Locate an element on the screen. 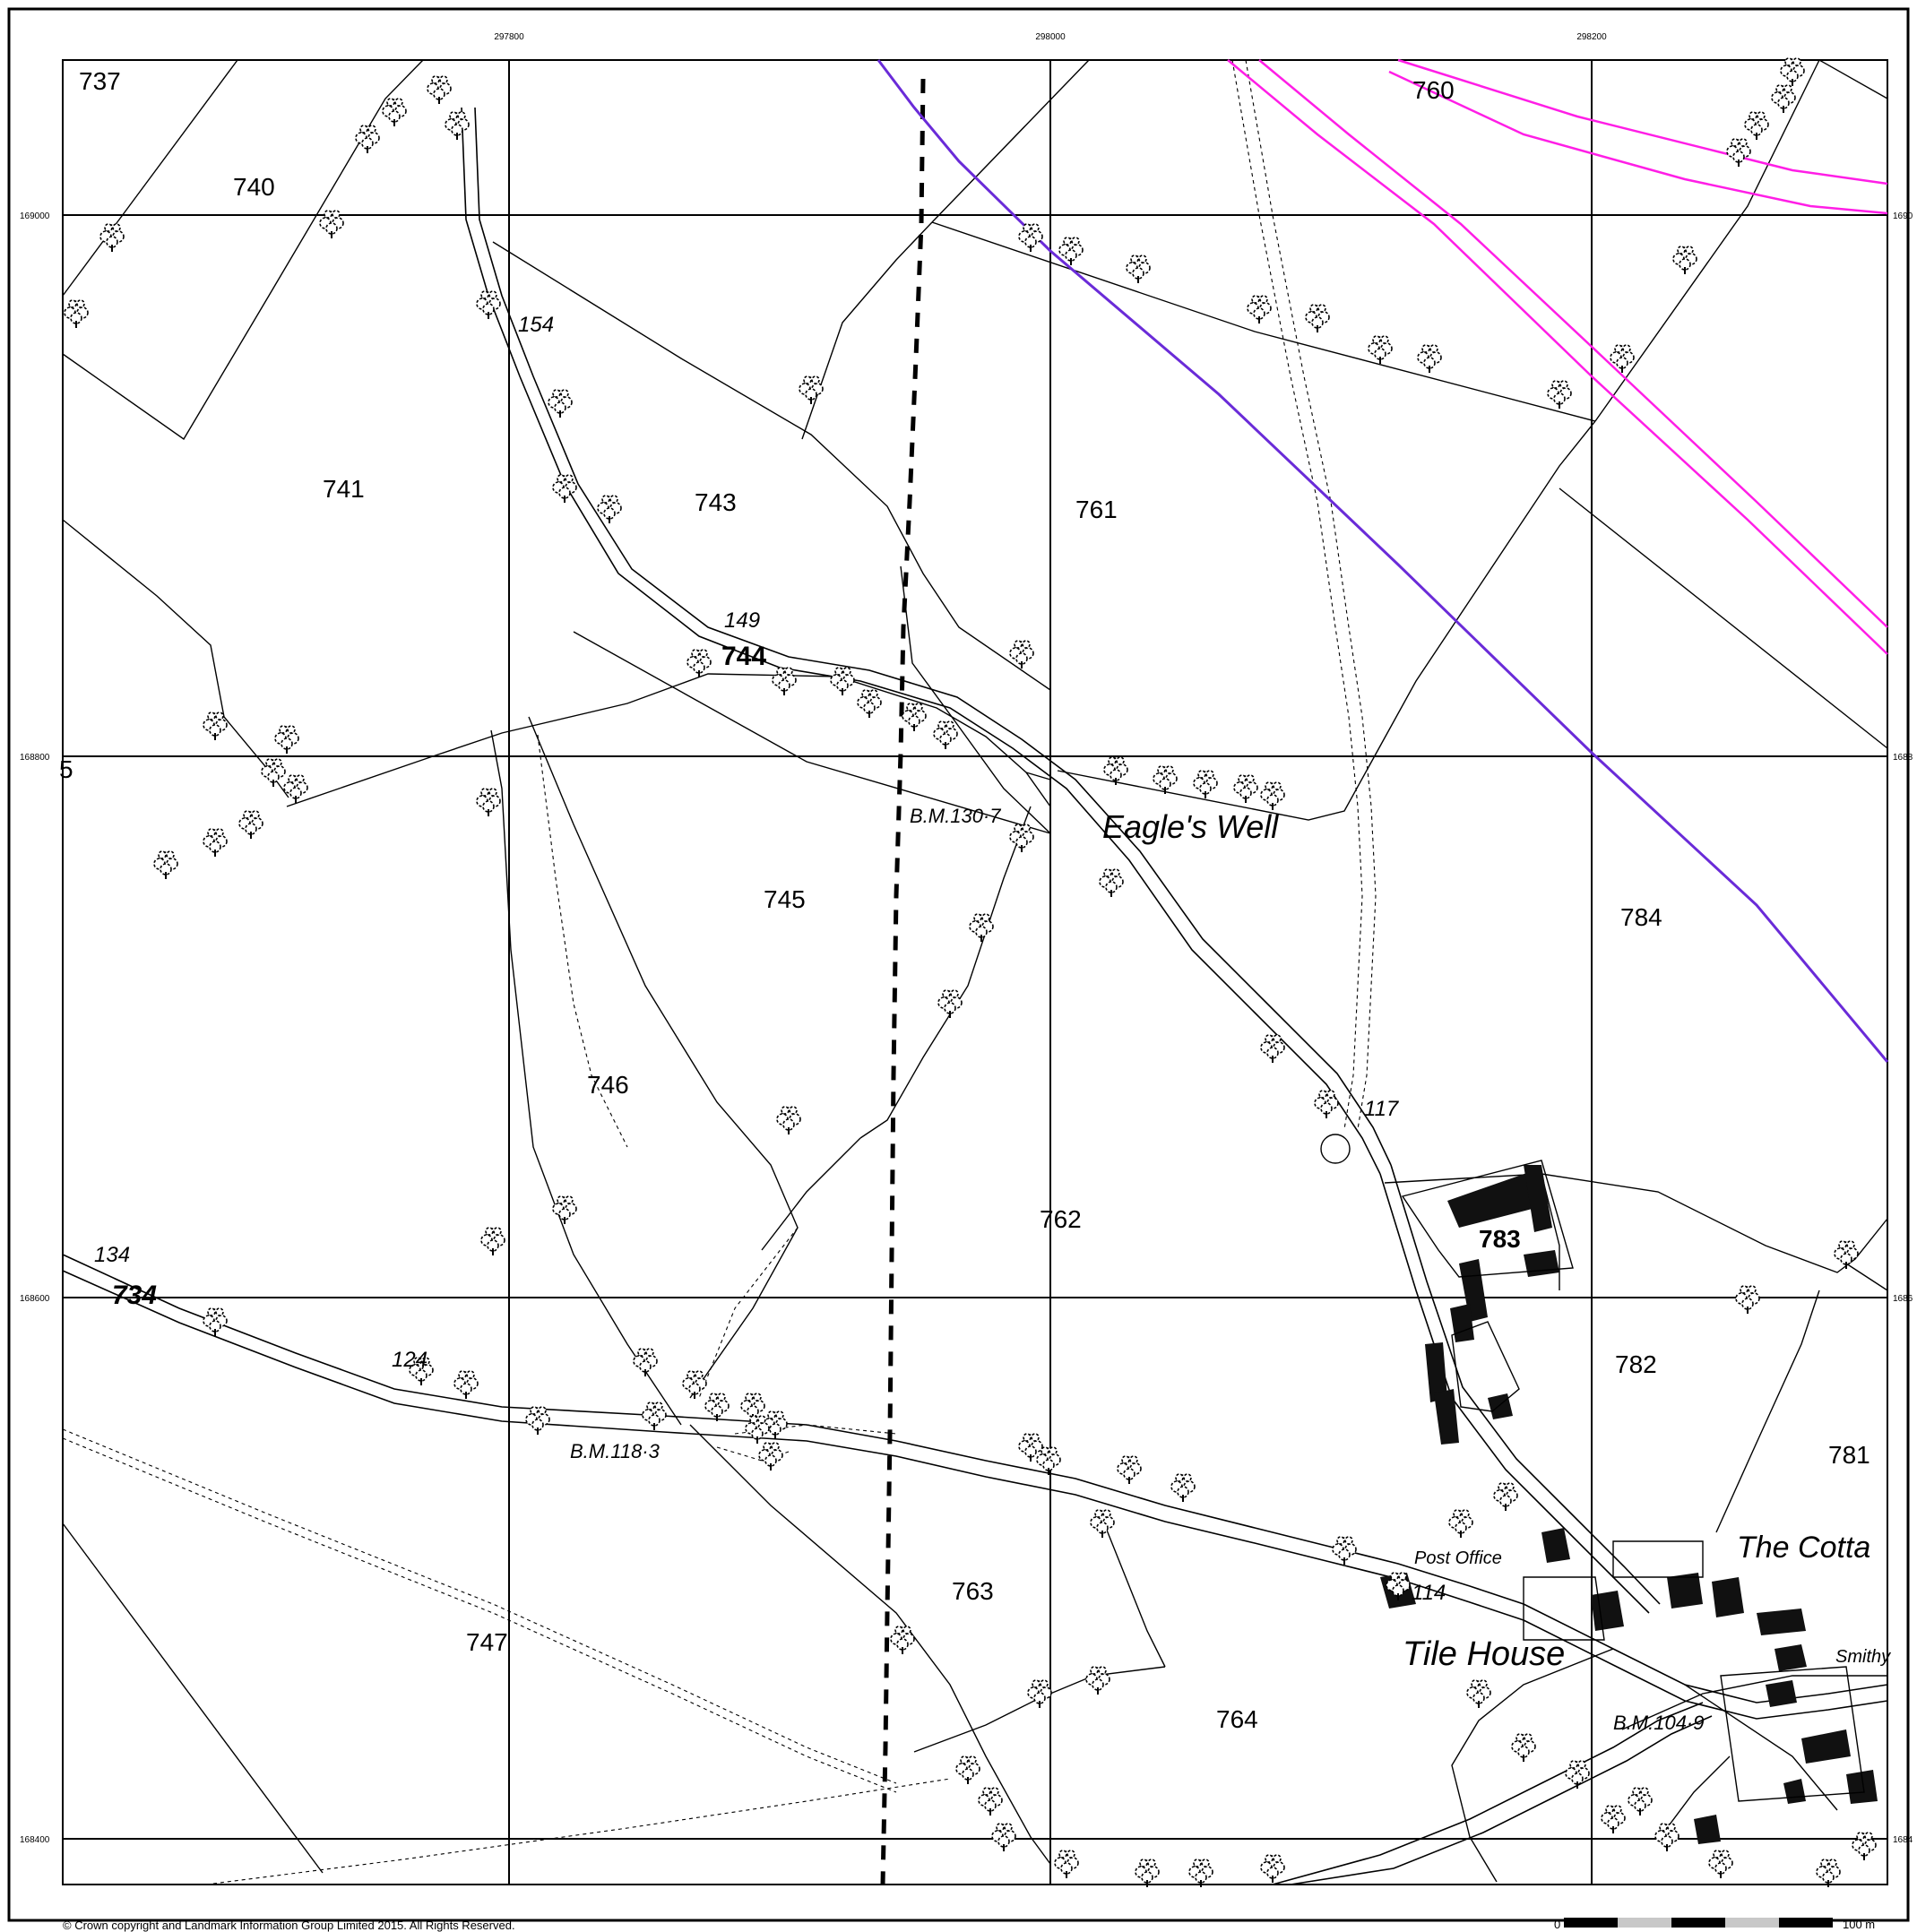 The image size is (1917, 1932). spot-height-124: 124 is located at coordinates (409, 1360).